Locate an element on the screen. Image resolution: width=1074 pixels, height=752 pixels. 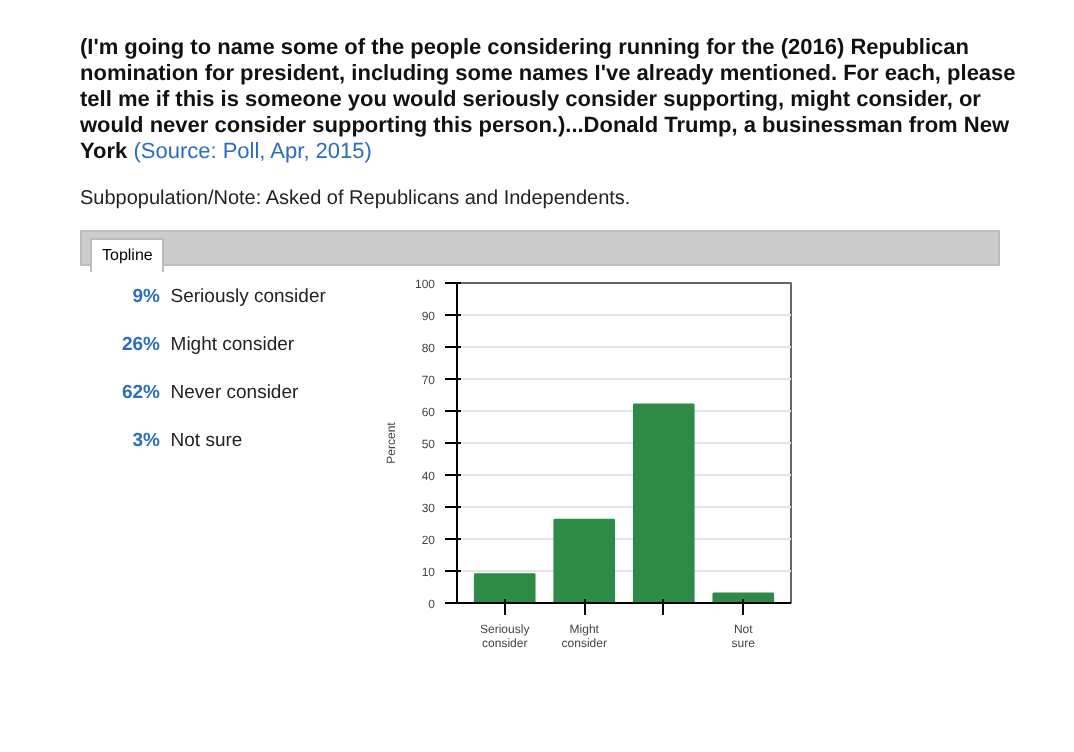
text: 26% is located at coordinates (139, 345).